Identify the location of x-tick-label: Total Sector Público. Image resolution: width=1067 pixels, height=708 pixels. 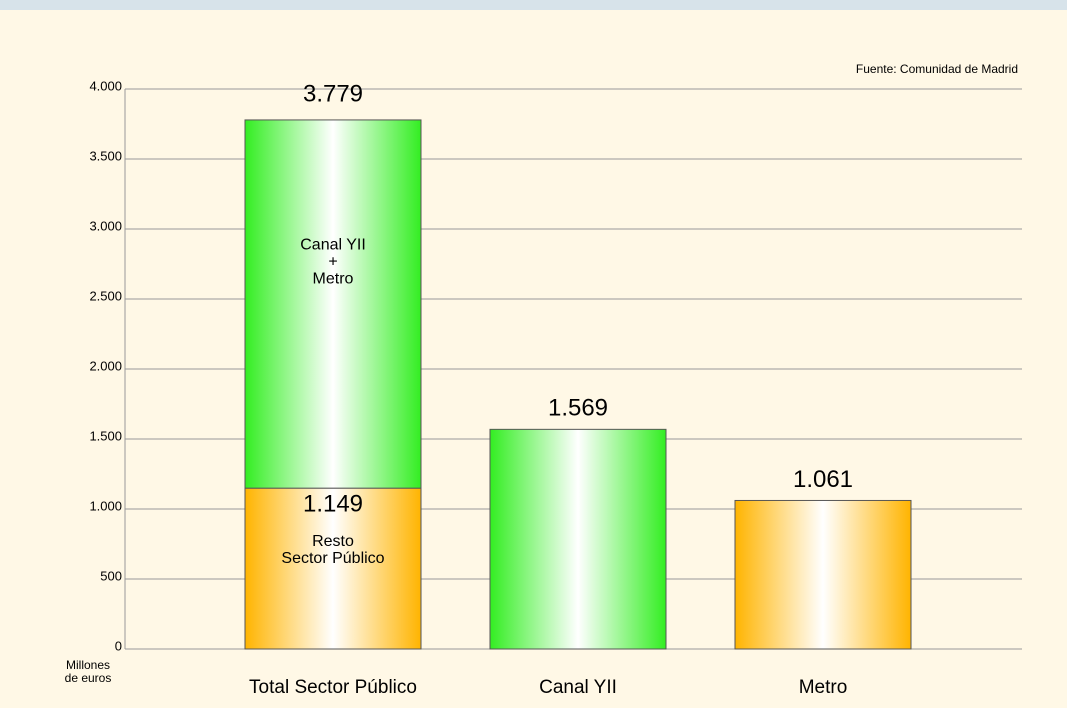
(333, 687).